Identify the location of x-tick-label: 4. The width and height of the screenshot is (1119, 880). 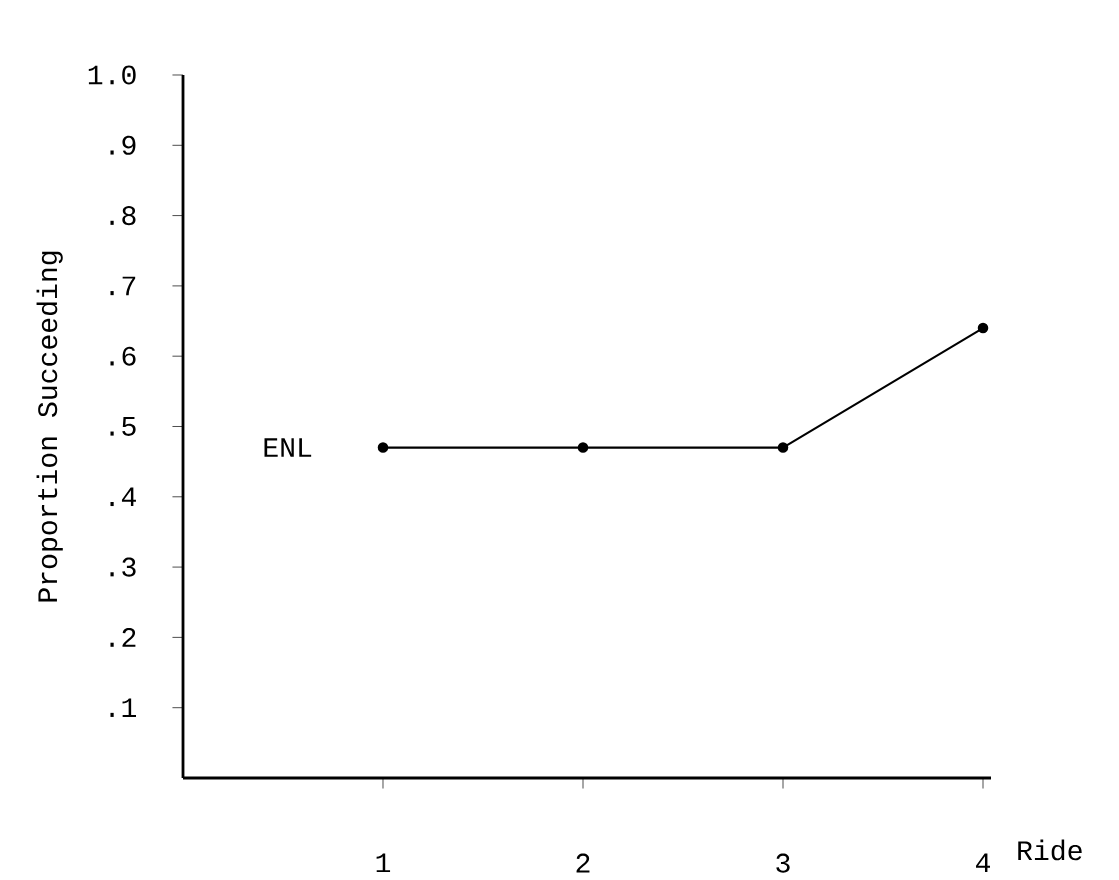
(983, 863).